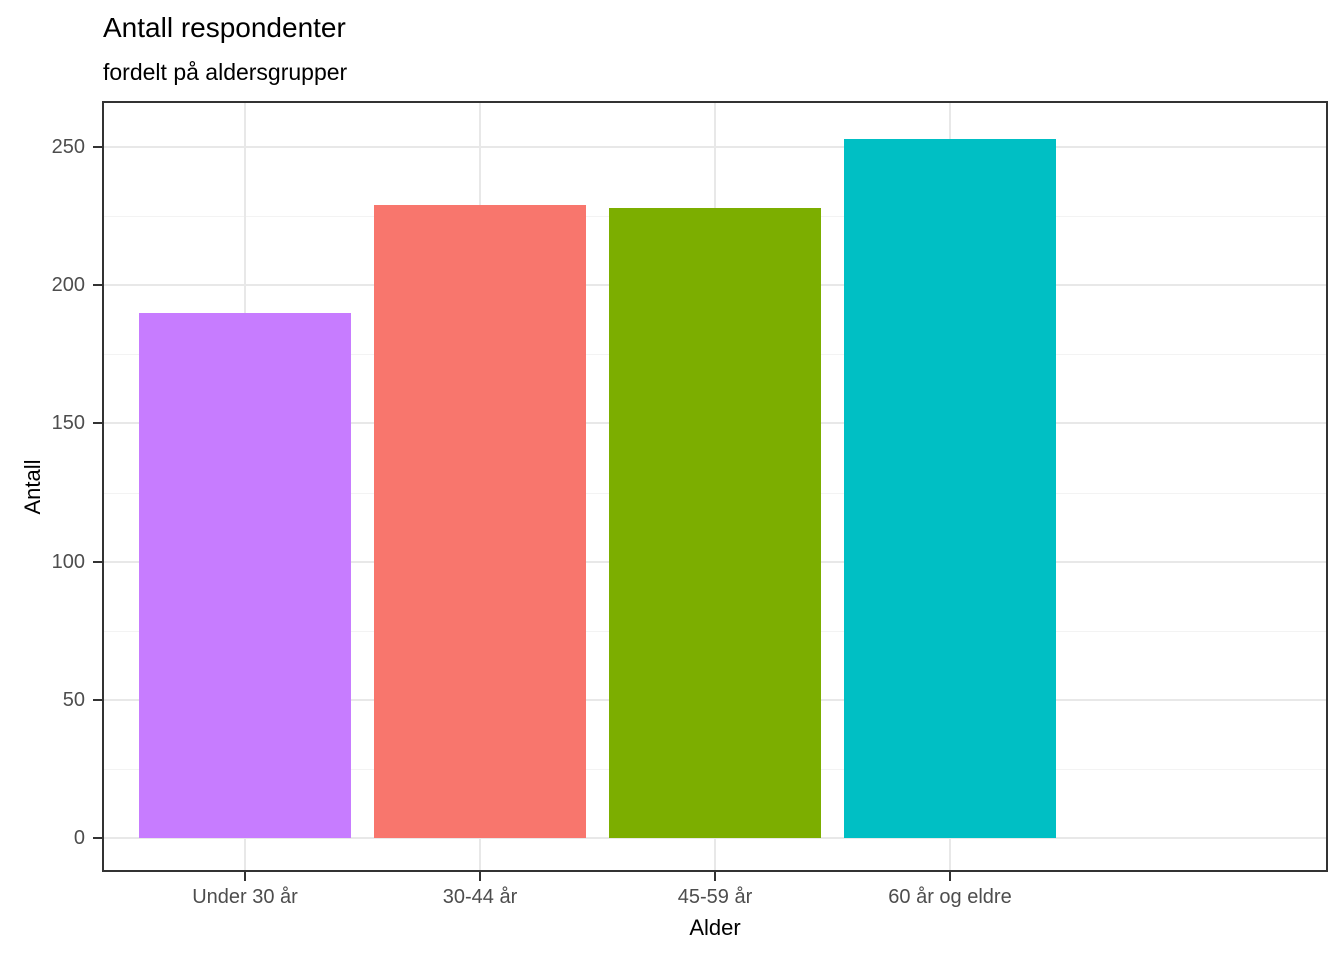  Describe the element at coordinates (245, 876) in the screenshot. I see `x-tick-under-30-r` at that location.